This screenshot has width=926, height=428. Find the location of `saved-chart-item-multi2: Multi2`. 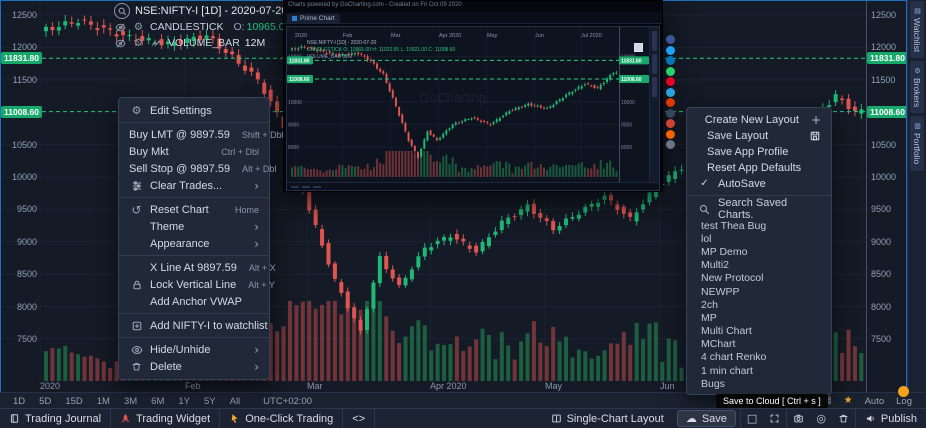

saved-chart-item-multi2: Multi2 is located at coordinates (715, 265).